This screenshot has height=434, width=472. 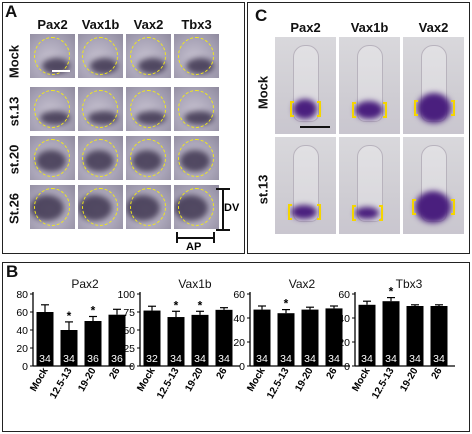 What do you see at coordinates (14, 208) in the screenshot?
I see `panel-a-row-st26: St.26` at bounding box center [14, 208].